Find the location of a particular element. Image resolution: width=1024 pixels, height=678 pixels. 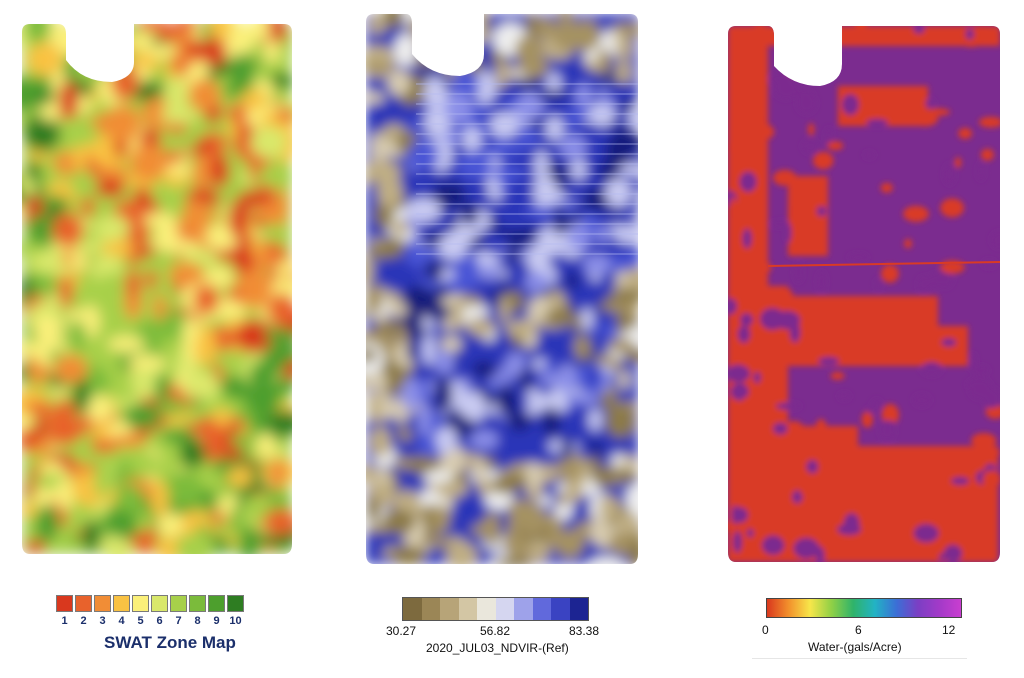

water-legend-rule is located at coordinates (859, 658).